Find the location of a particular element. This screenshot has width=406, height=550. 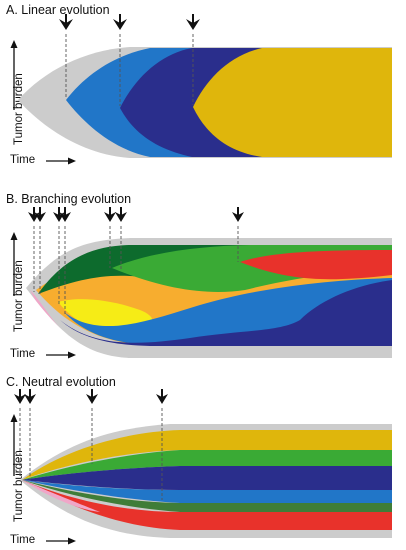

panel-title-neutral: C. Neutral evolution is located at coordinates (61, 382).